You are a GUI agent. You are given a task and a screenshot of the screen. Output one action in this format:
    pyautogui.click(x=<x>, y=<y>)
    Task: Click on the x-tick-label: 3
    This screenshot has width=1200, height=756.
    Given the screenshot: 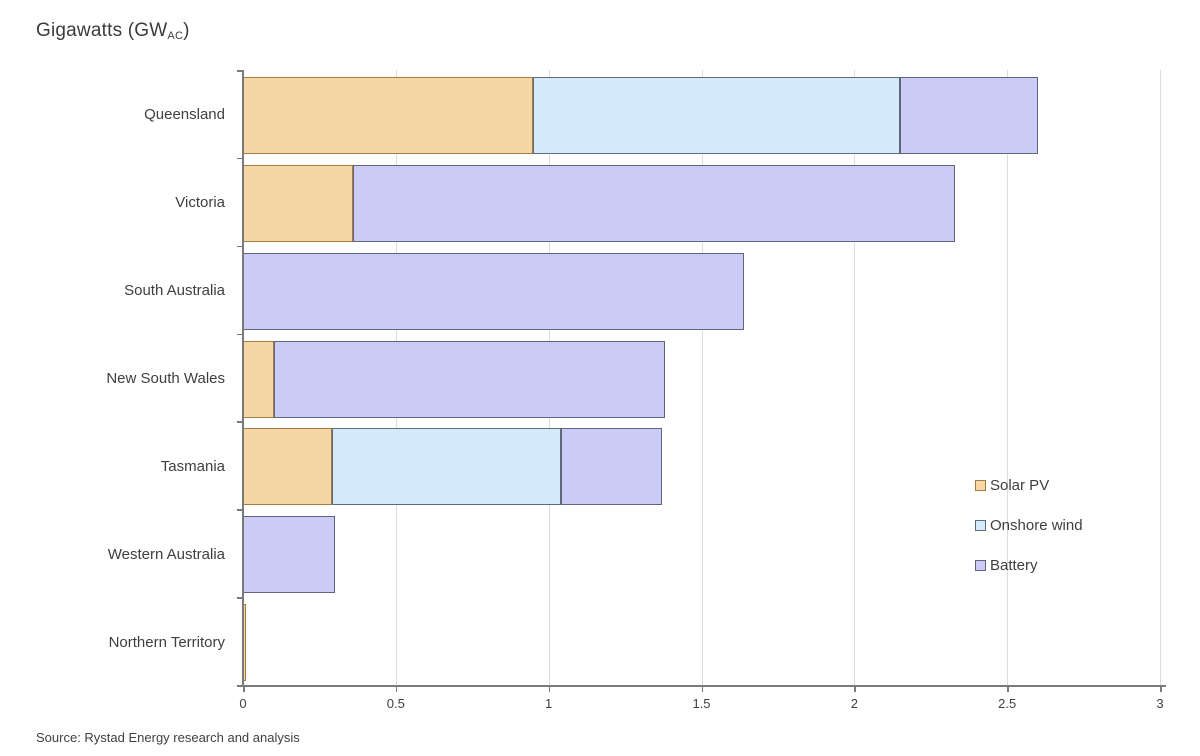 What is the action you would take?
    pyautogui.click(x=1160, y=703)
    